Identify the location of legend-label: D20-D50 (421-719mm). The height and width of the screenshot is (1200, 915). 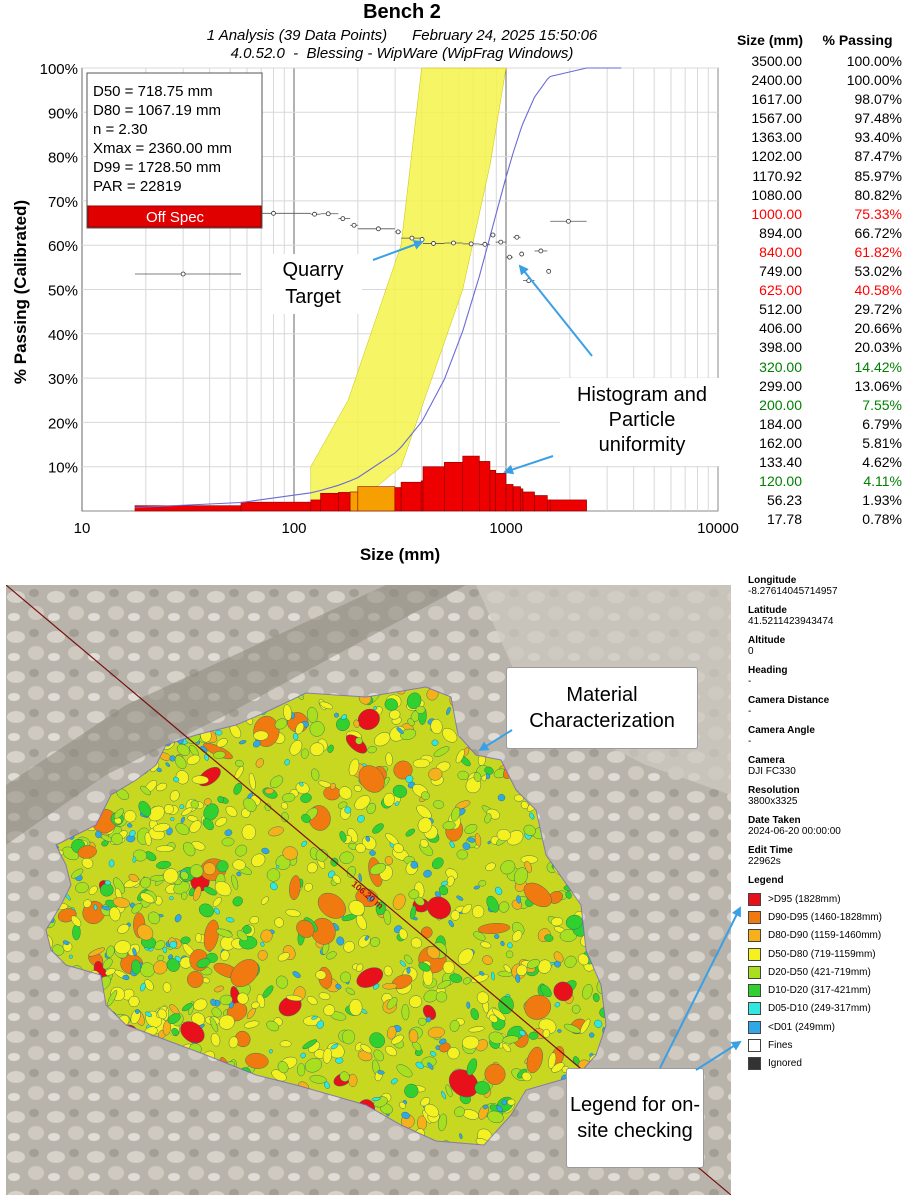
(819, 972).